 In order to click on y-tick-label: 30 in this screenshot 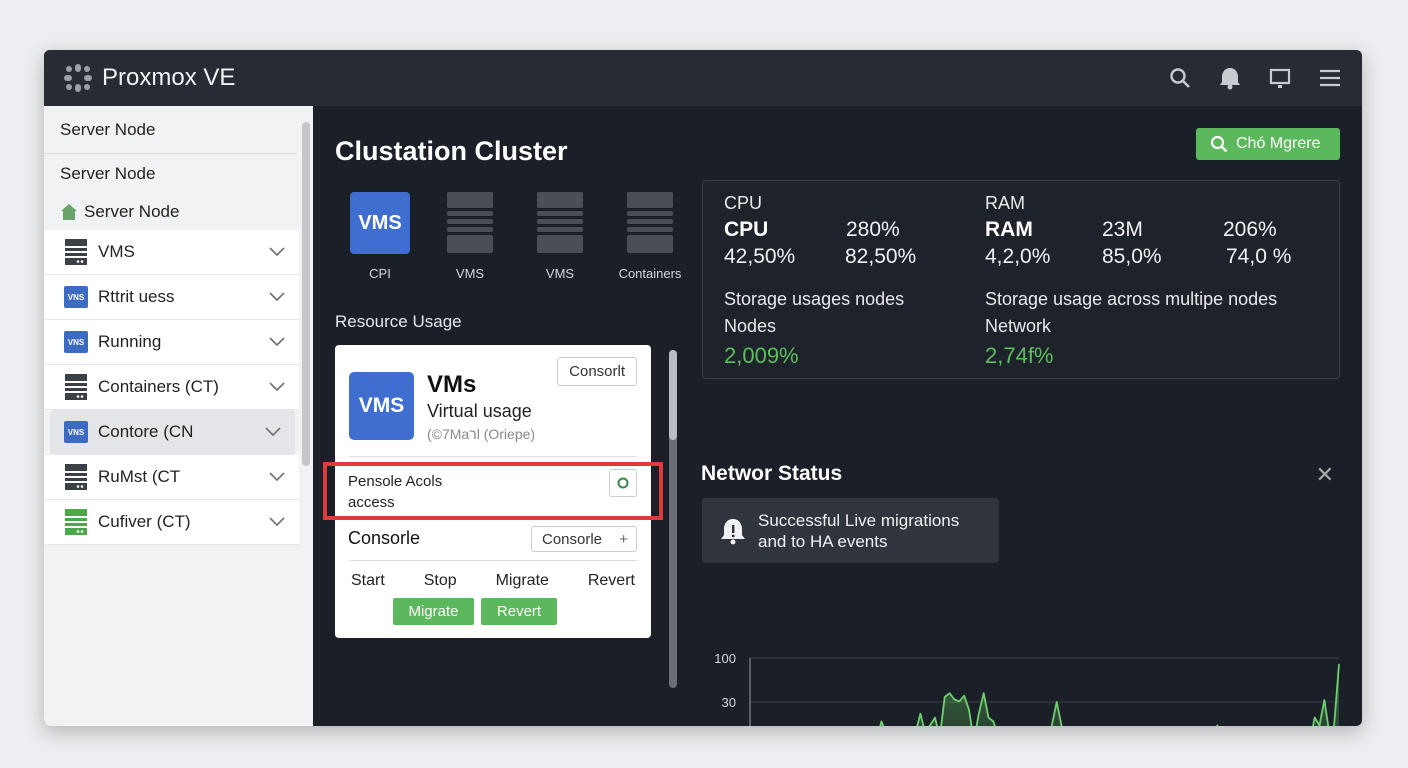, I will do `click(729, 702)`.